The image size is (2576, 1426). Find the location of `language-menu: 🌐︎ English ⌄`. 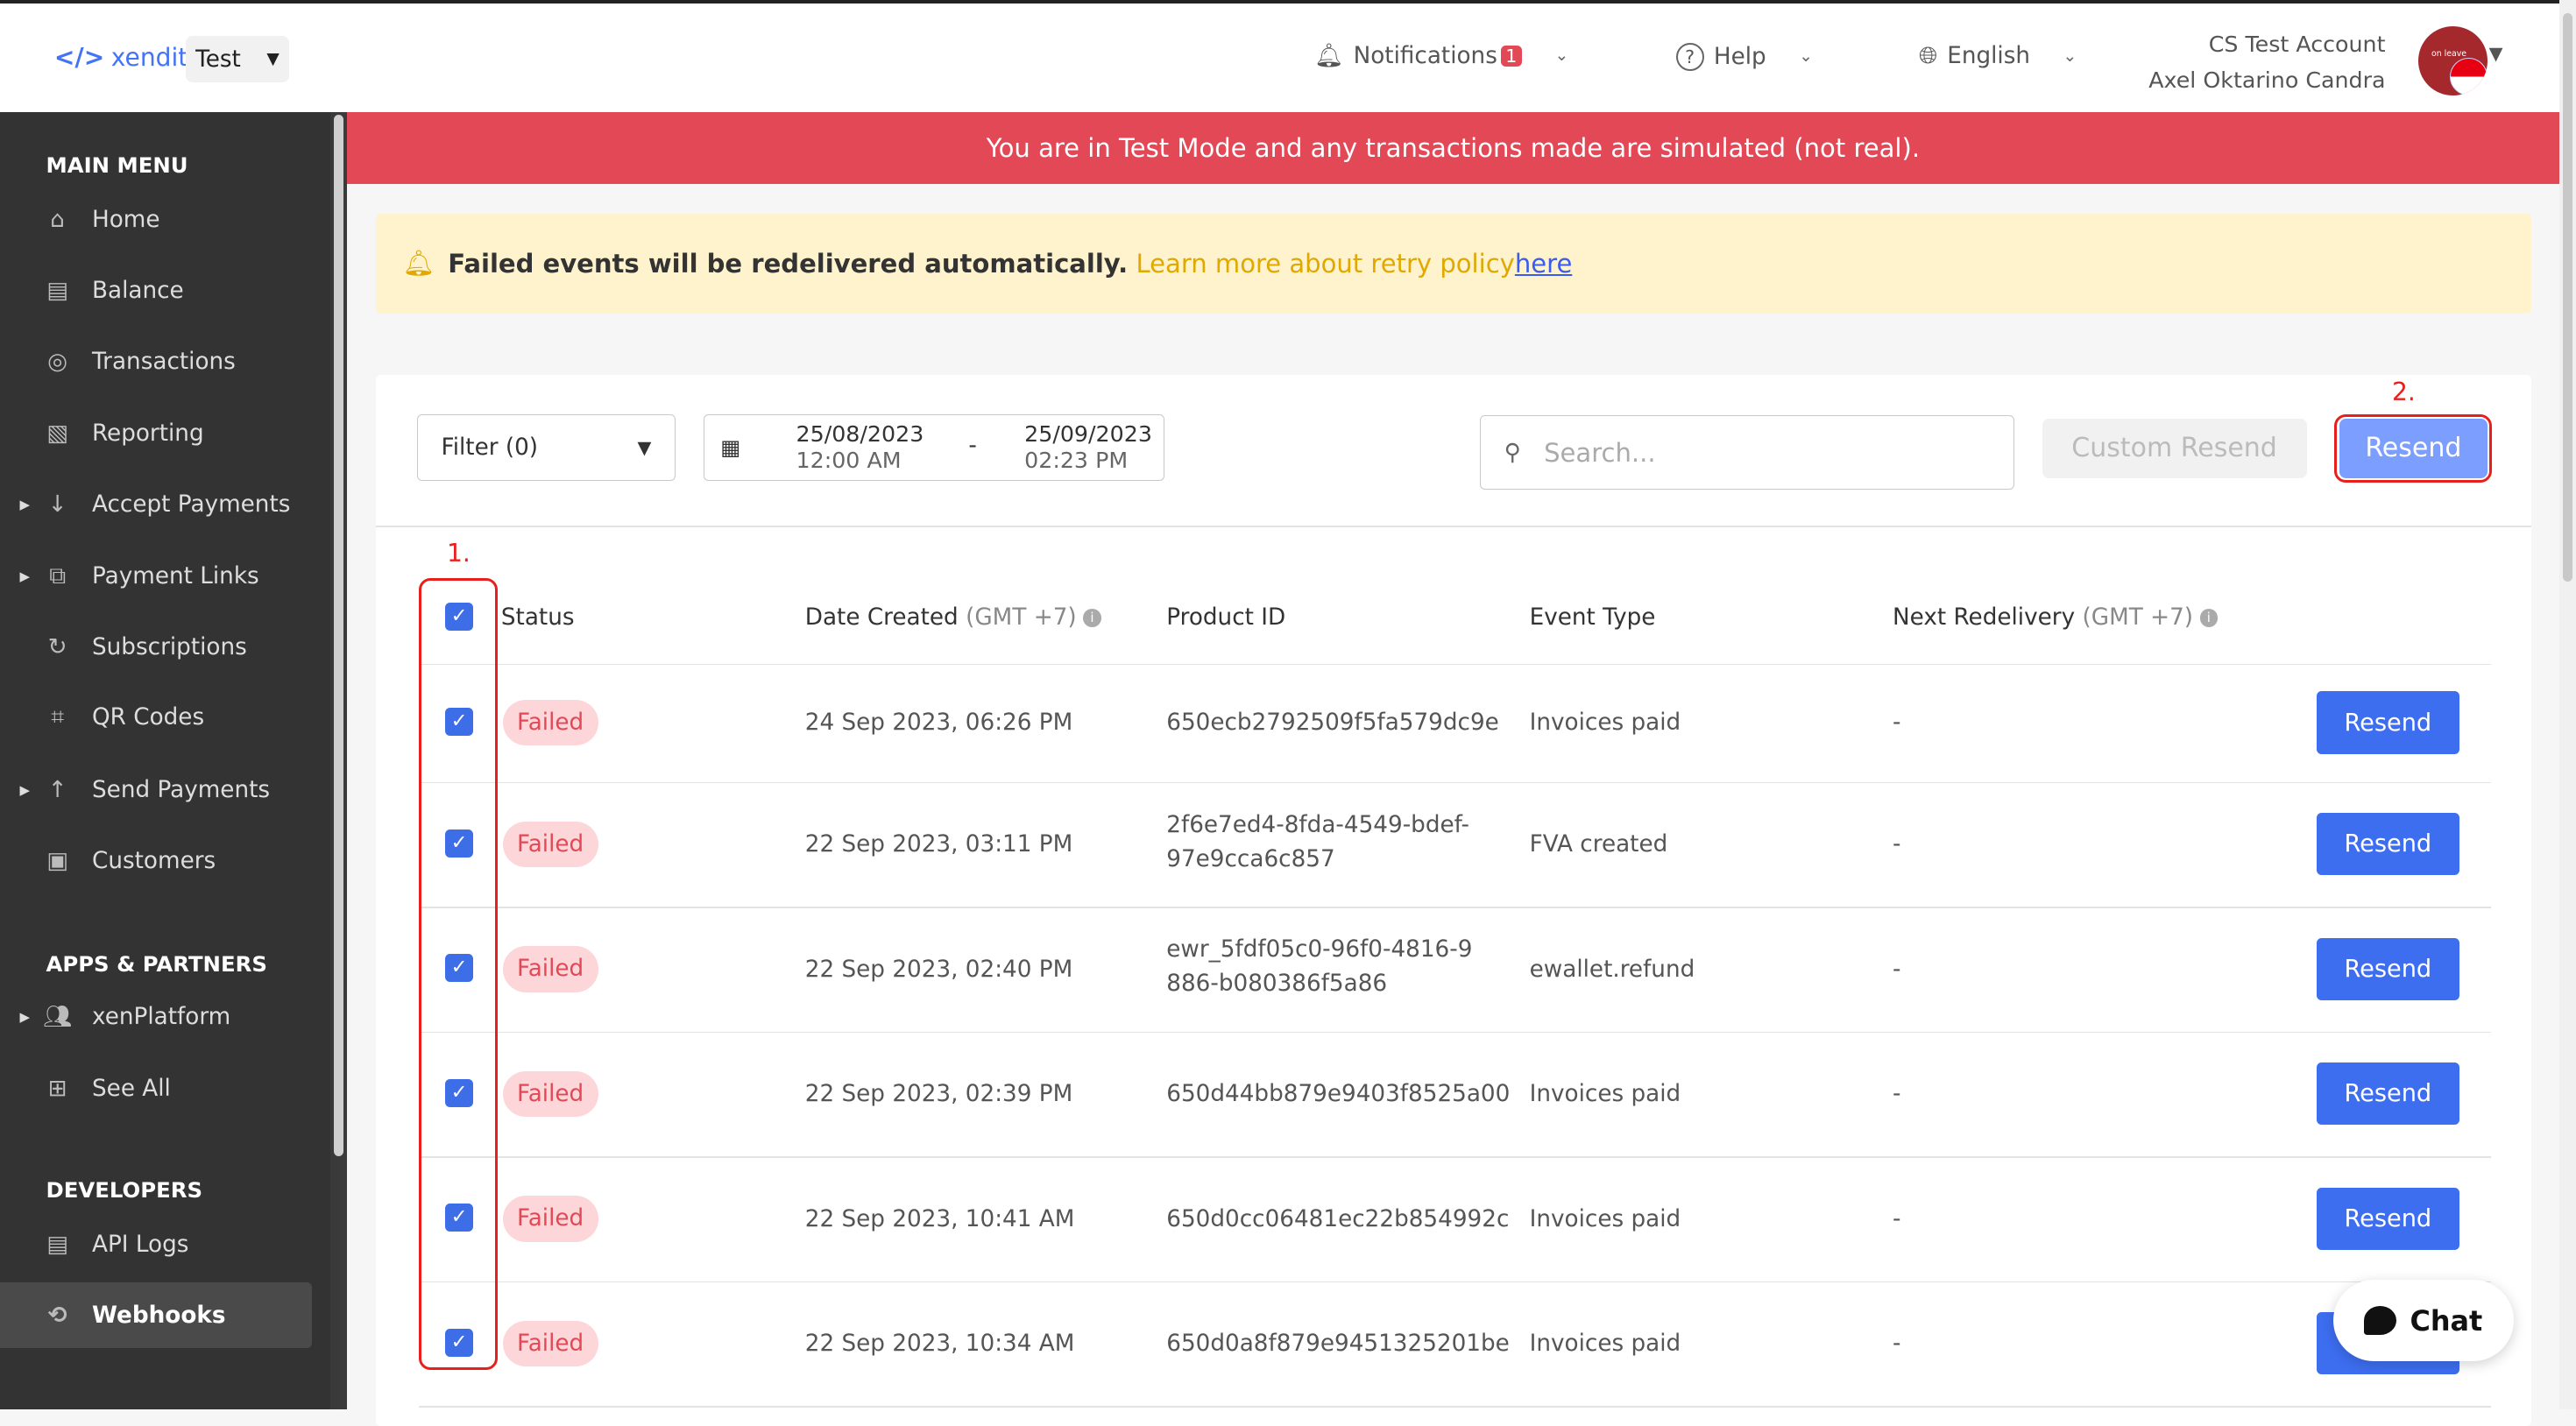

language-menu: 🌐︎ English ⌄ is located at coordinates (1998, 56).